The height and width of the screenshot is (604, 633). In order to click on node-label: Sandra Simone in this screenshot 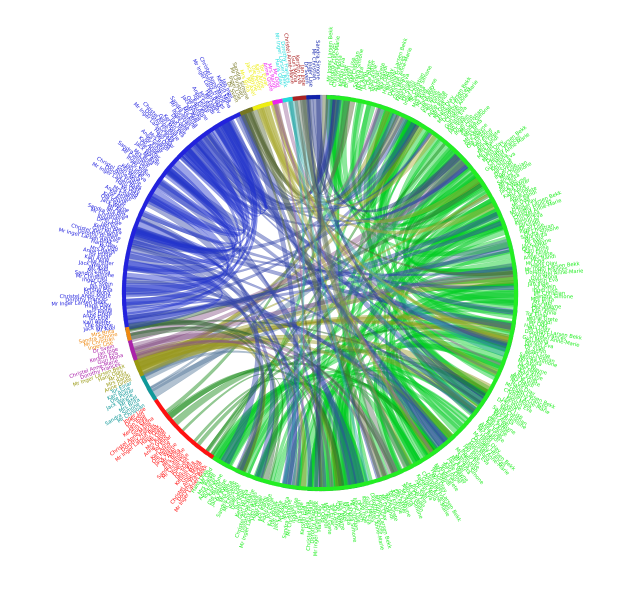, I will do `click(317, 60)`.